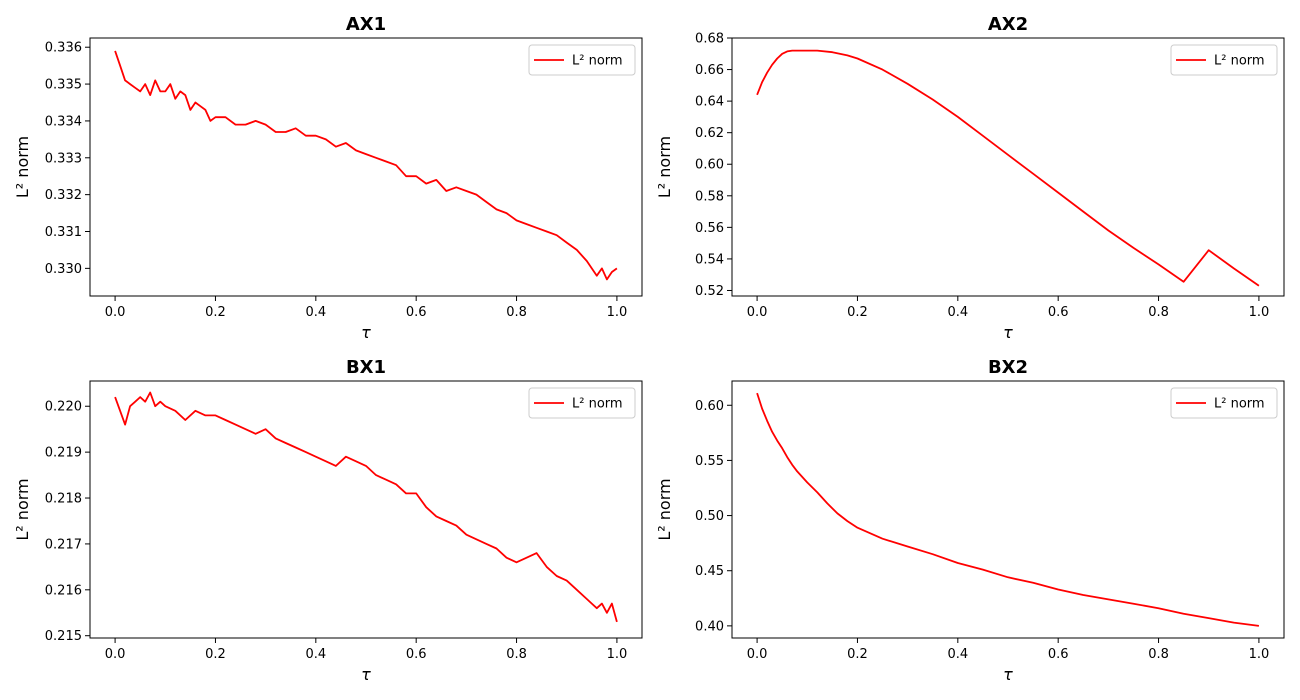 The height and width of the screenshot is (700, 1300). Describe the element at coordinates (63, 407) in the screenshot. I see `y-tick-label: 0.220` at that location.